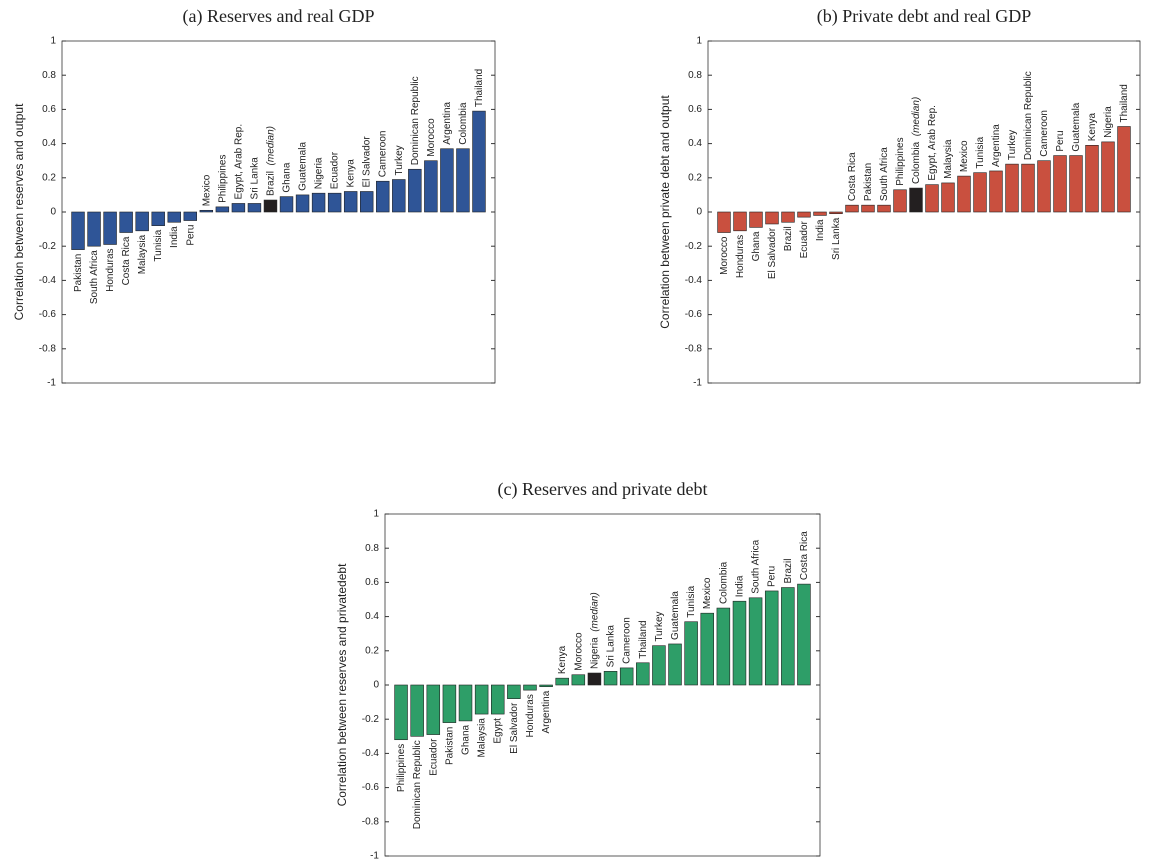 The image size is (1151, 865). What do you see at coordinates (142, 254) in the screenshot?
I see `category-name: Malaysia` at bounding box center [142, 254].